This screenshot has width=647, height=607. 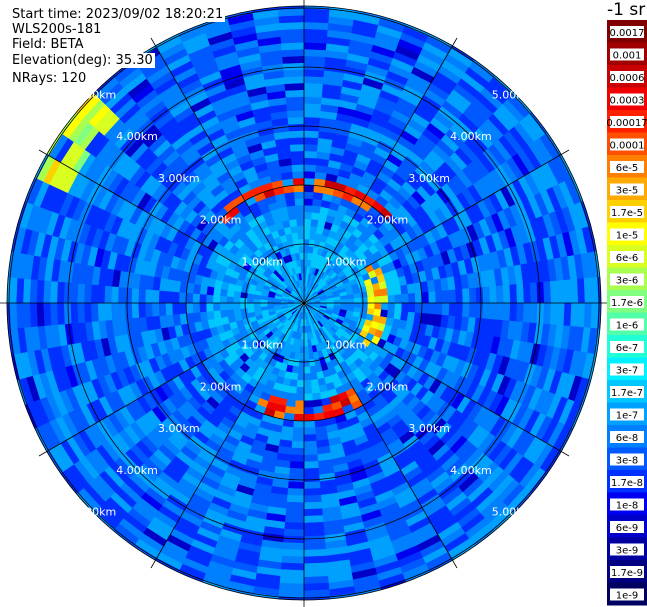 I want to click on colorbar-tick-label: 0.0006, so click(x=627, y=78).